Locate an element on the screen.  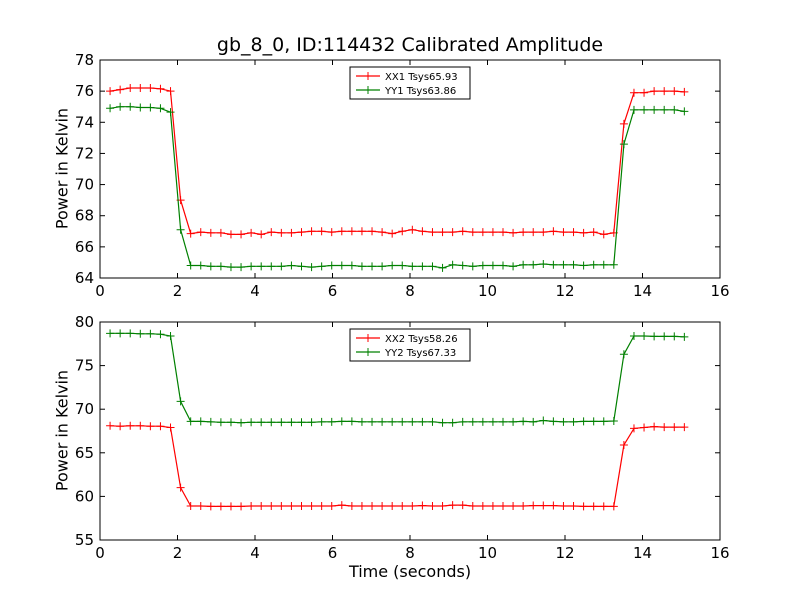
legend-marker is located at coordinates (368, 76).